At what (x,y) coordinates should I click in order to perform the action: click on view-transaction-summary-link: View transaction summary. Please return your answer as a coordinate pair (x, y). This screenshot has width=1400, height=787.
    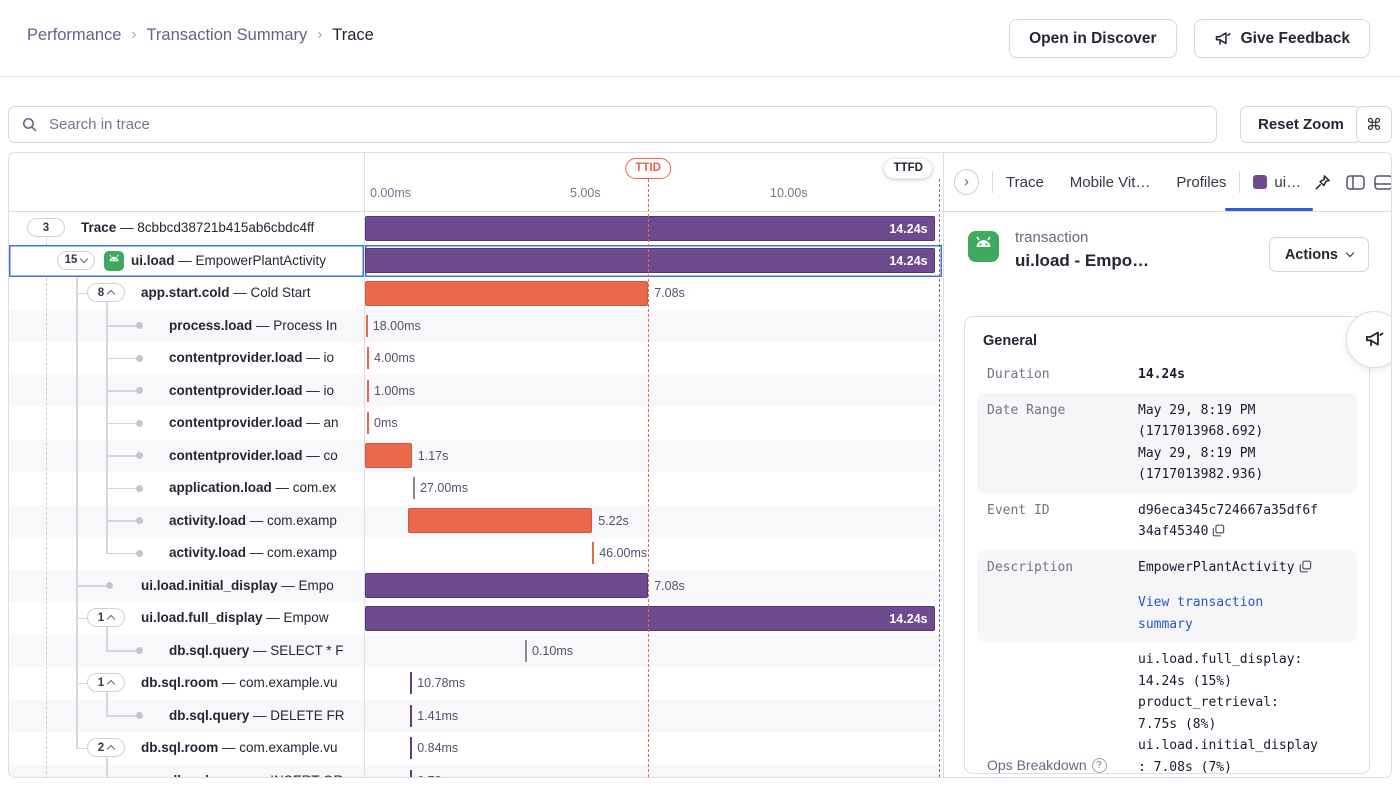
    Looking at the image, I should click on (1201, 613).